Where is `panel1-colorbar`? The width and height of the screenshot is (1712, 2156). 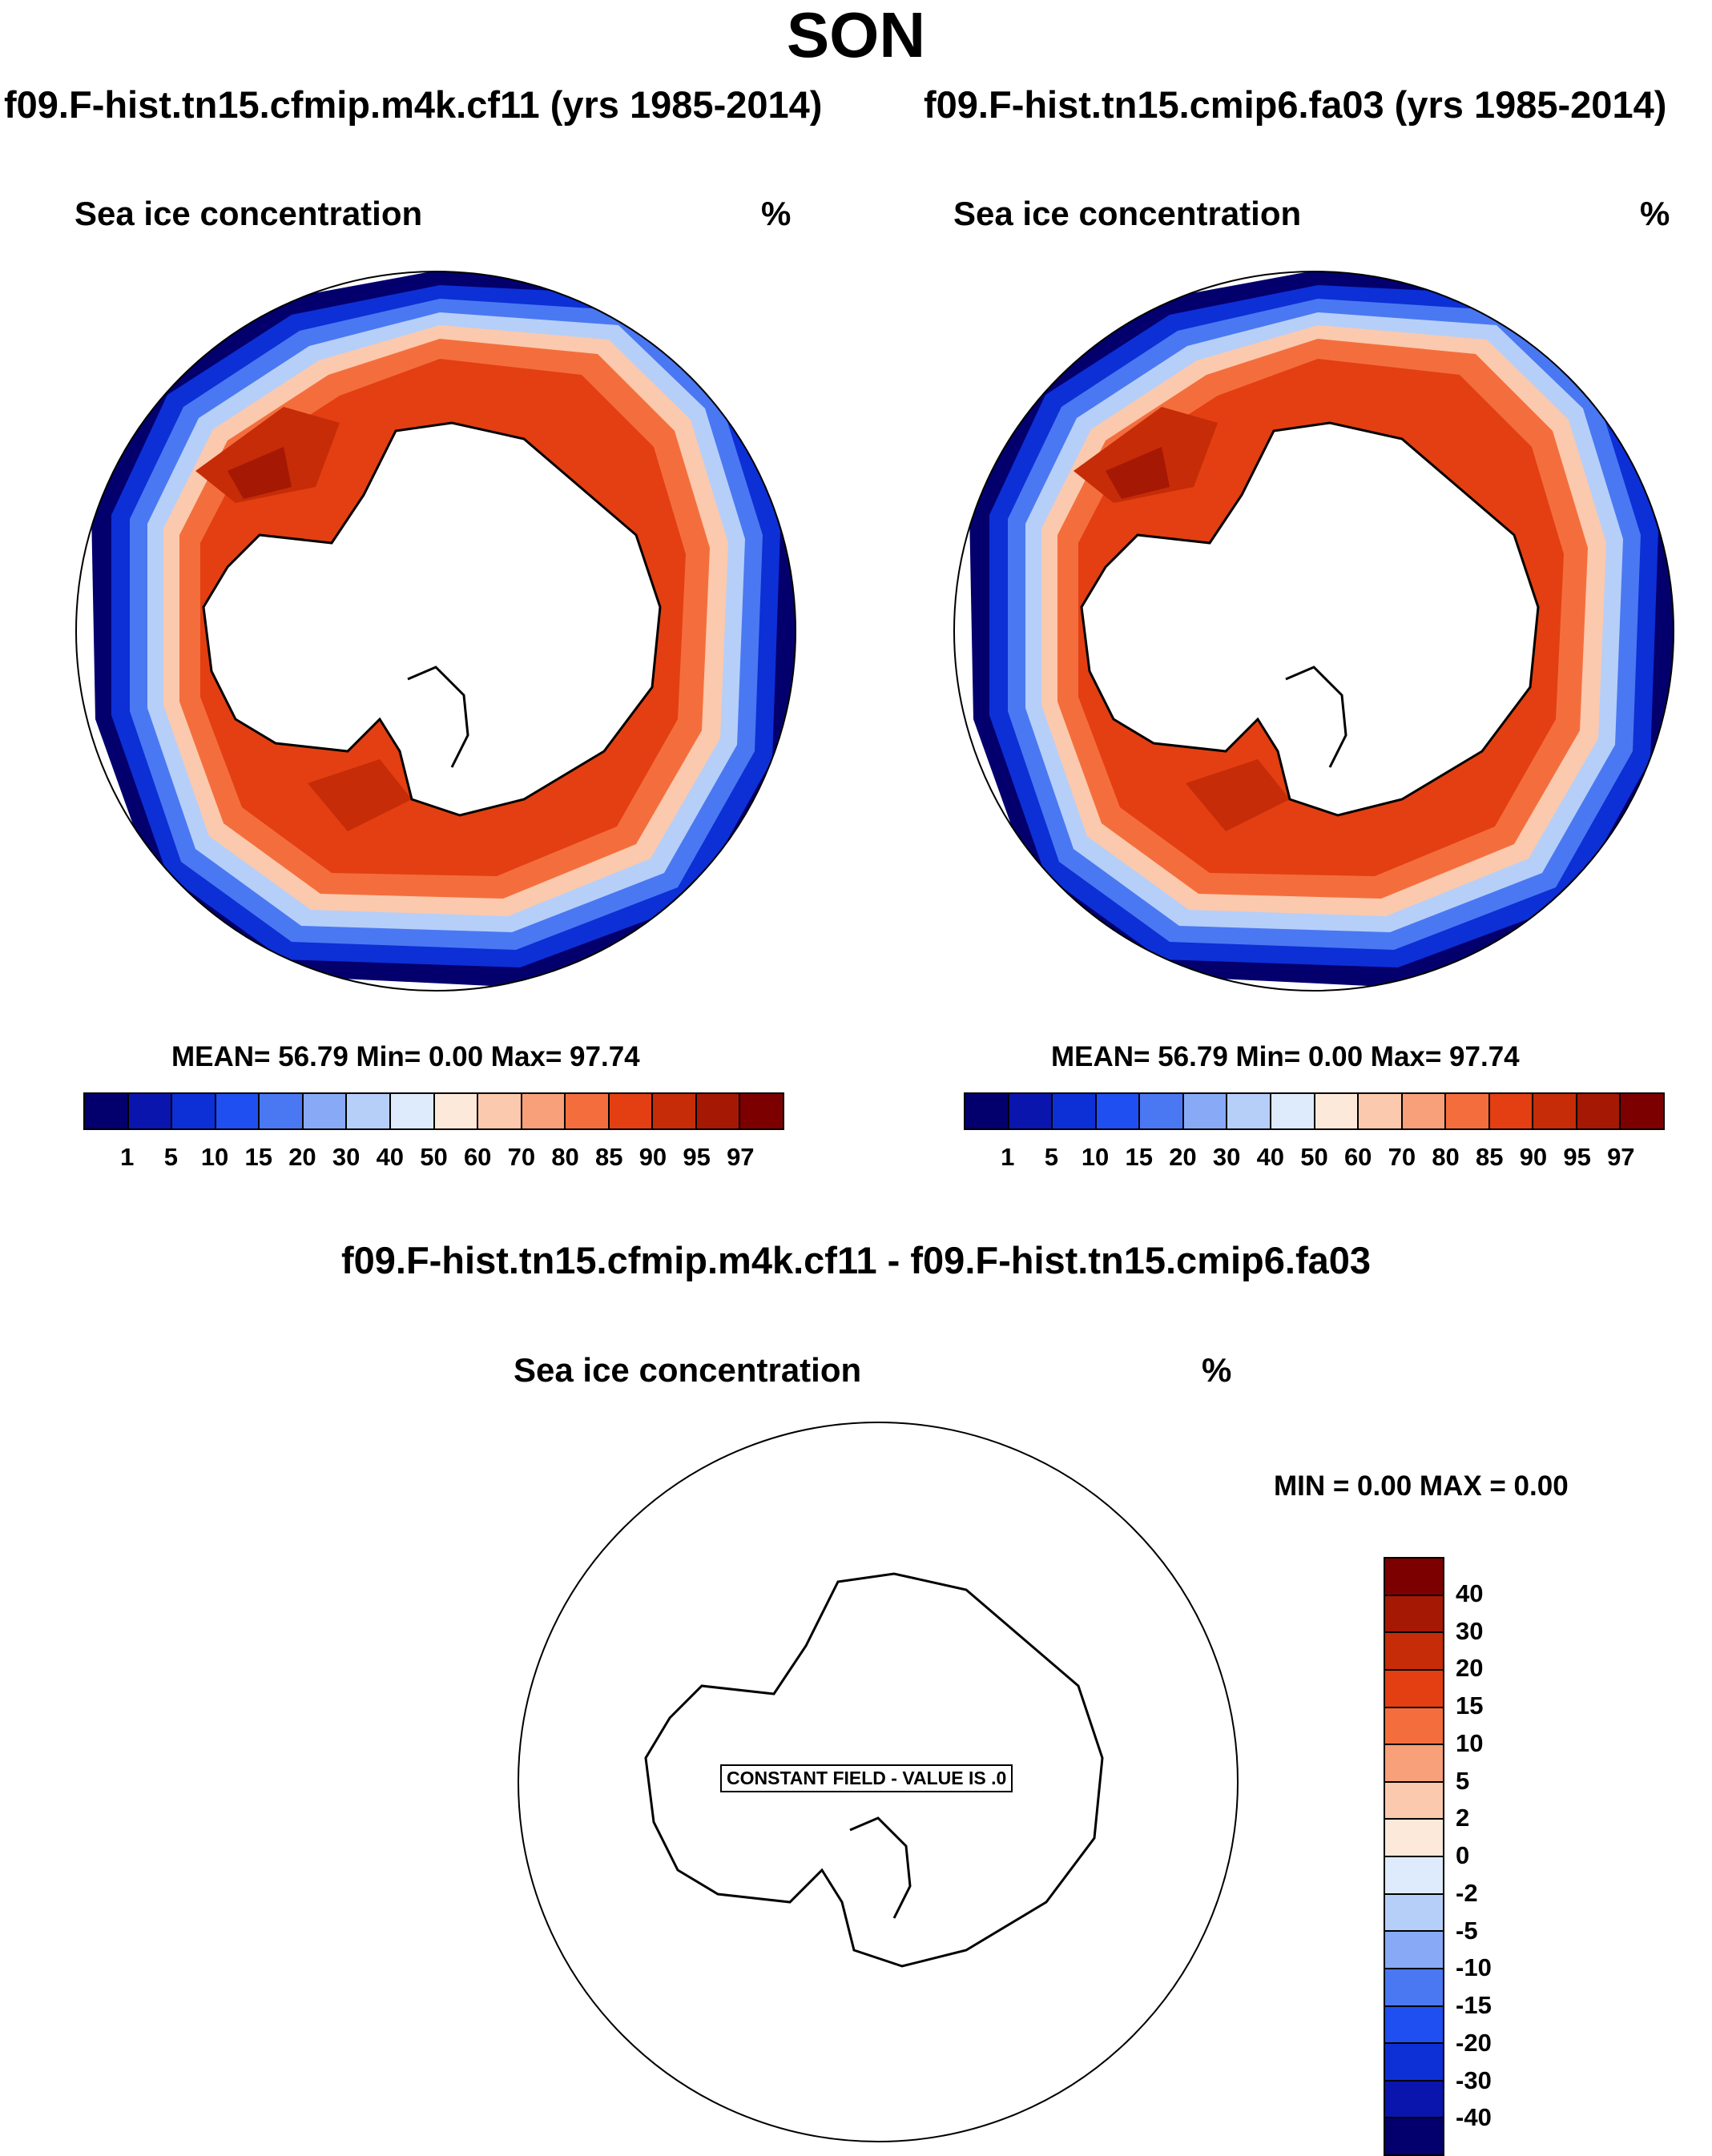
panel1-colorbar is located at coordinates (433, 1111).